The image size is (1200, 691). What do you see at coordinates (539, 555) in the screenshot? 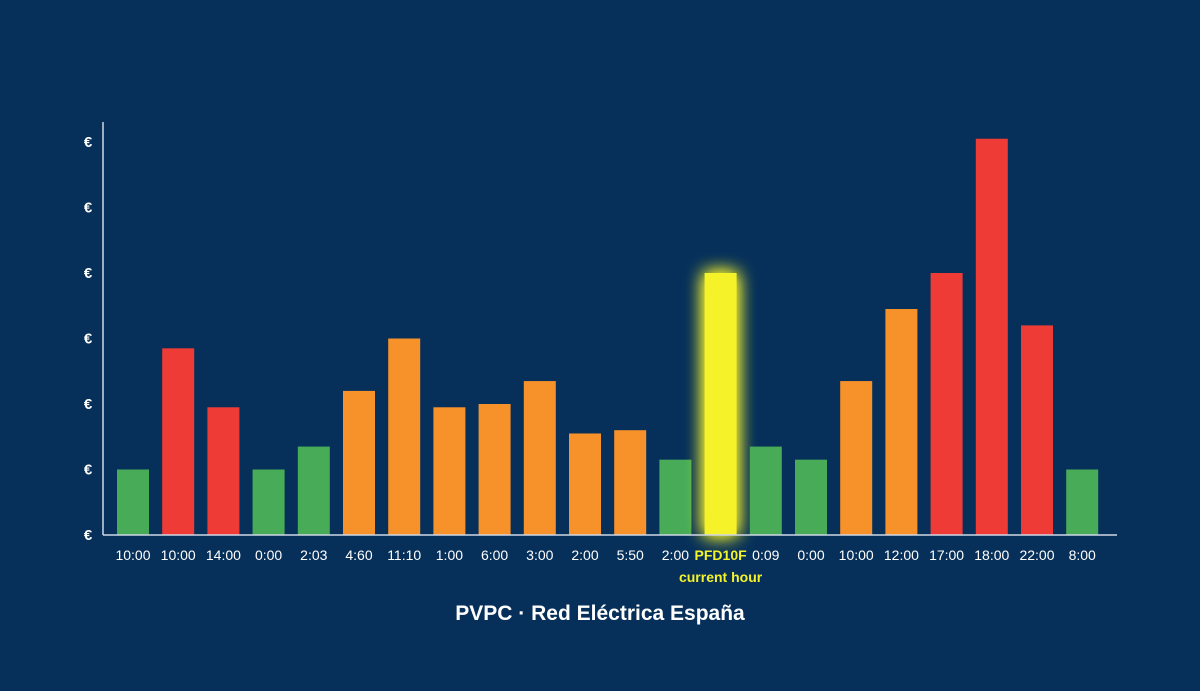
I see `x-tick-label: 3:00` at bounding box center [539, 555].